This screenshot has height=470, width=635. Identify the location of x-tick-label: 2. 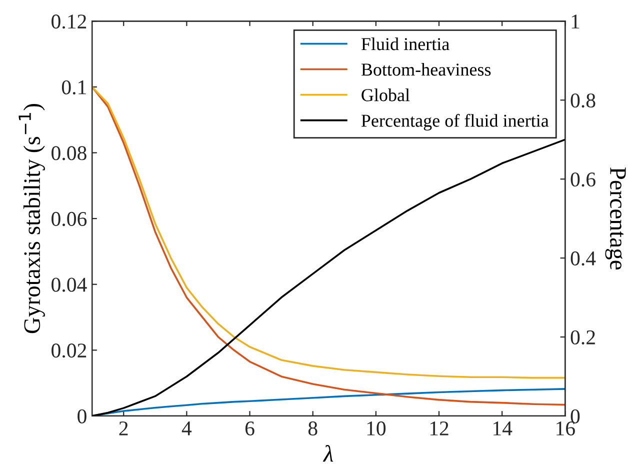
(123, 428).